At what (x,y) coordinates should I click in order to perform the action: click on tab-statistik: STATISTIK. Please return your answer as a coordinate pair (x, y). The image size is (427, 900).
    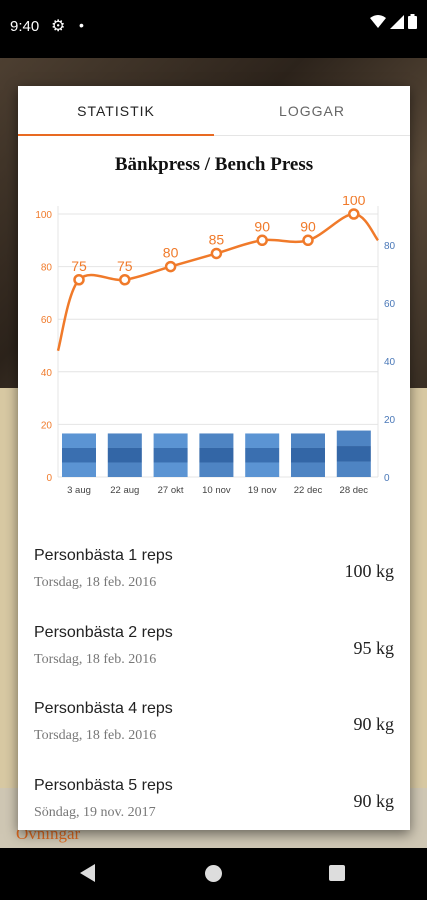
    Looking at the image, I should click on (116, 111).